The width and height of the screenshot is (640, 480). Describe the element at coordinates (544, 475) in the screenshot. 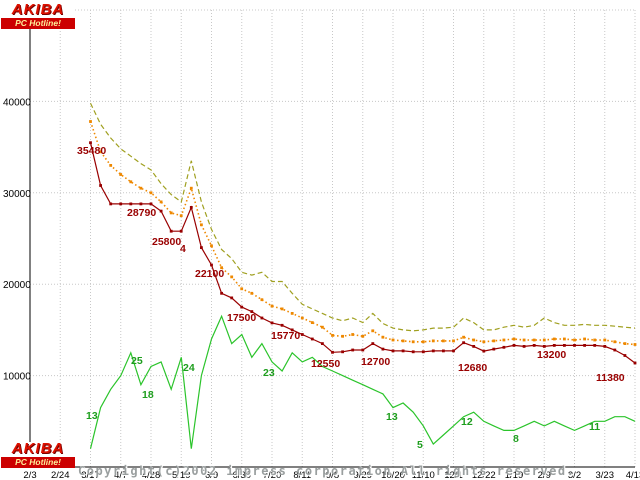

I see `x-axis-tick-label: 2/9` at that location.